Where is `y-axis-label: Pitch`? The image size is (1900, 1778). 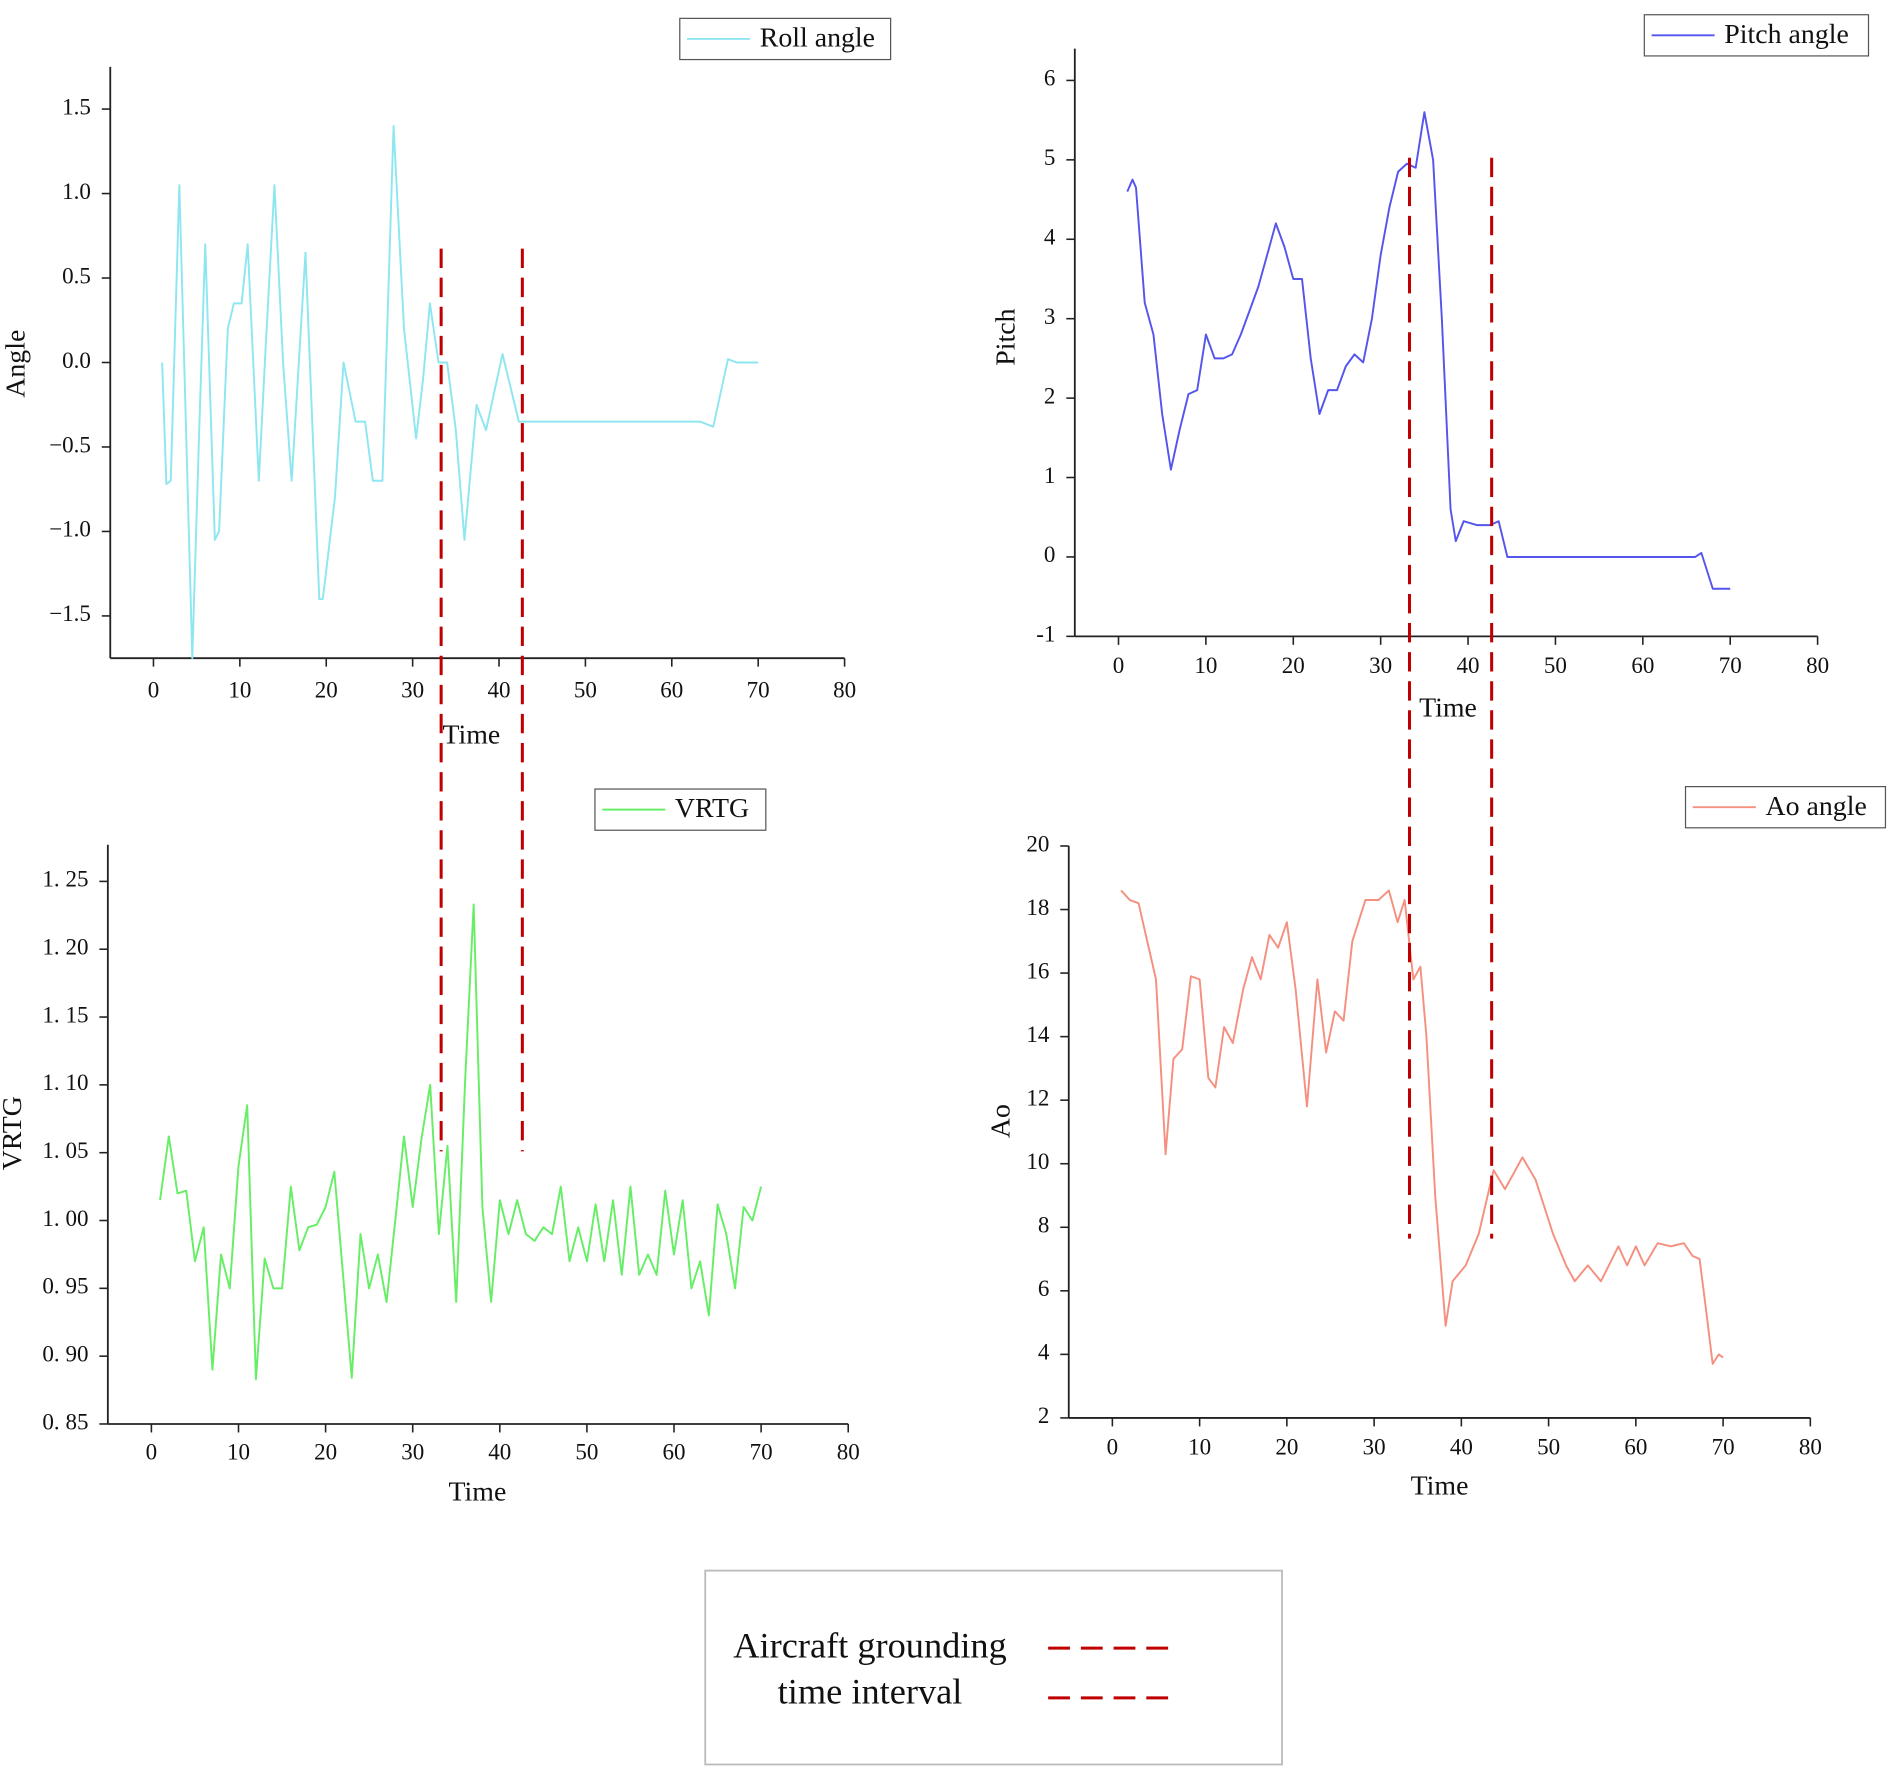
y-axis-label: Pitch is located at coordinates (1006, 336).